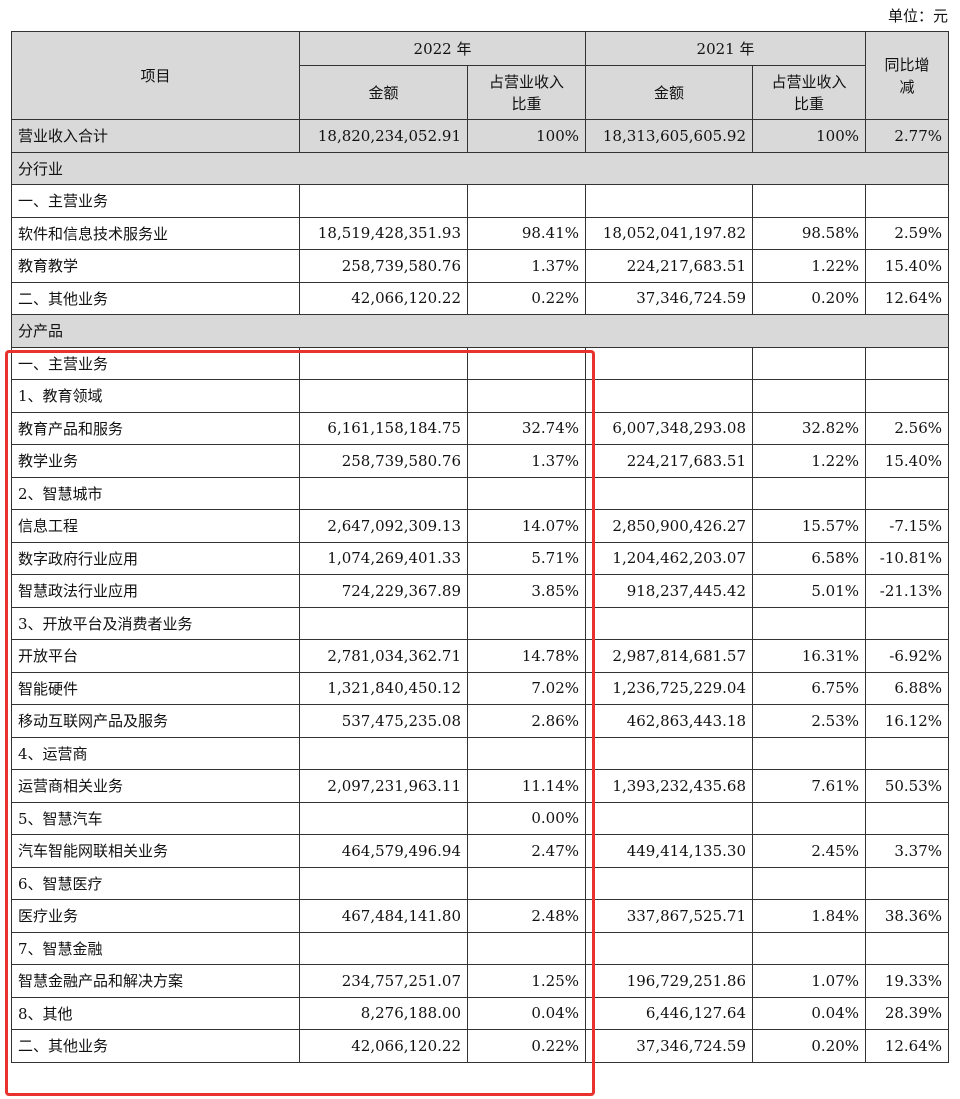 The height and width of the screenshot is (1099, 960). What do you see at coordinates (155, 493) in the screenshot?
I see `row-name: 2、智慧城市` at bounding box center [155, 493].